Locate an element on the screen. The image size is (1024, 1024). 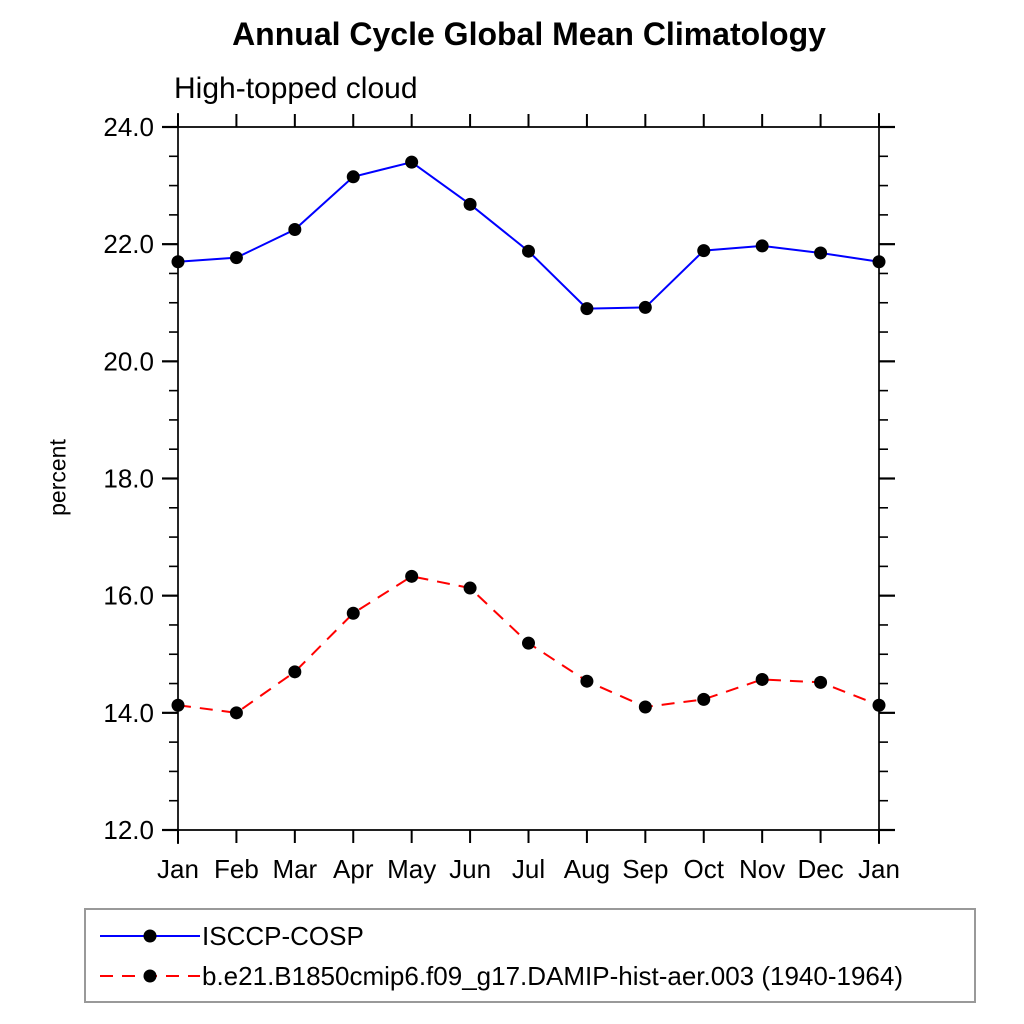
x-tick-label: Mar is located at coordinates (294, 869).